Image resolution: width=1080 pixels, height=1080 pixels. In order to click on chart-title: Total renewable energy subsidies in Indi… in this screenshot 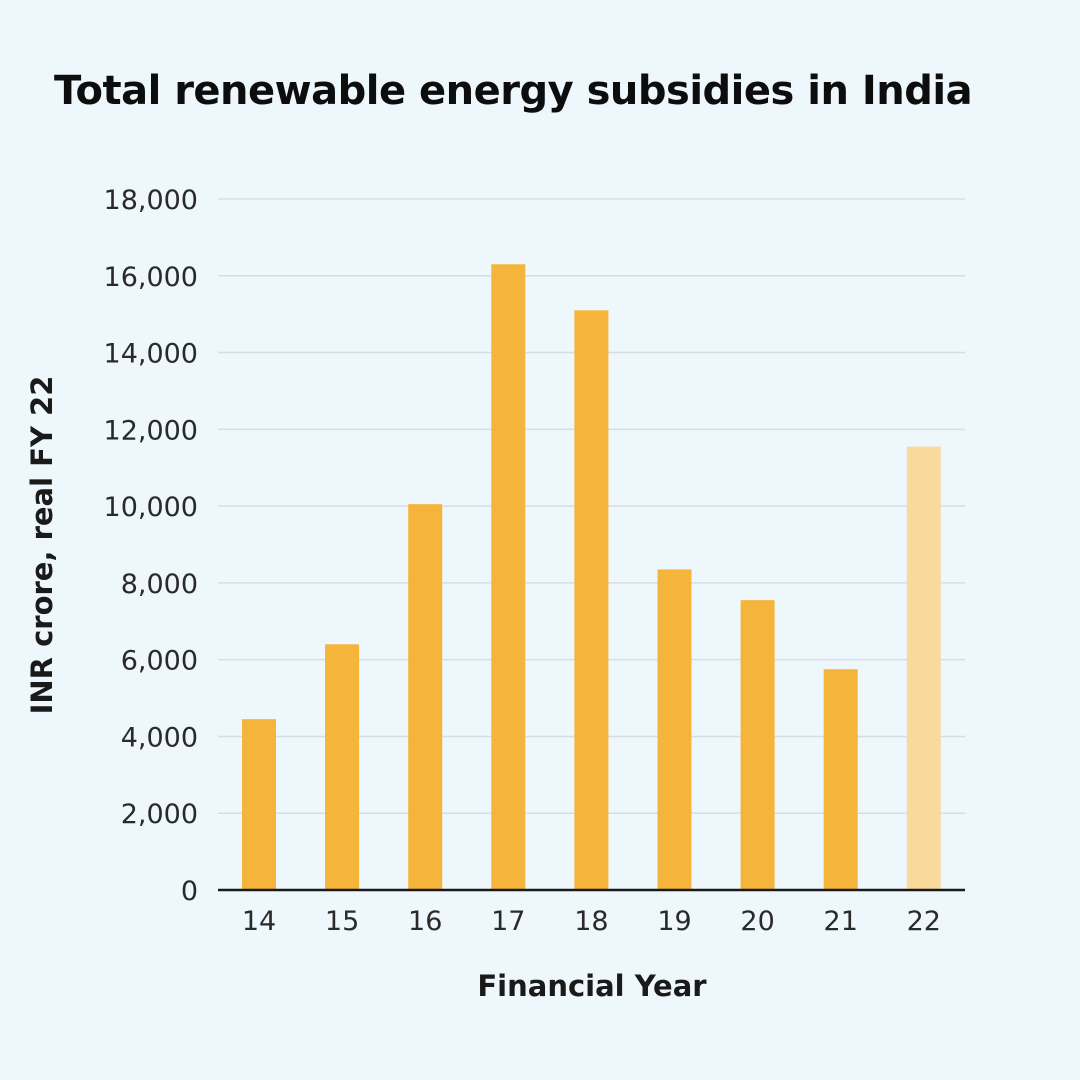, I will do `click(513, 91)`.